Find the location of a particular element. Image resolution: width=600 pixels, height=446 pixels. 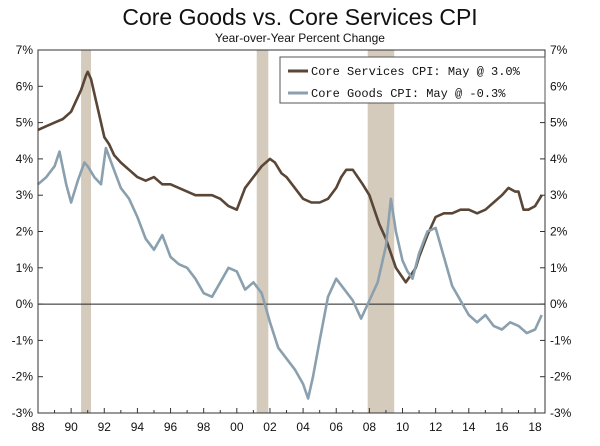

legend-label-services: Core Services CPI: May @ 3.0% is located at coordinates (416, 72).